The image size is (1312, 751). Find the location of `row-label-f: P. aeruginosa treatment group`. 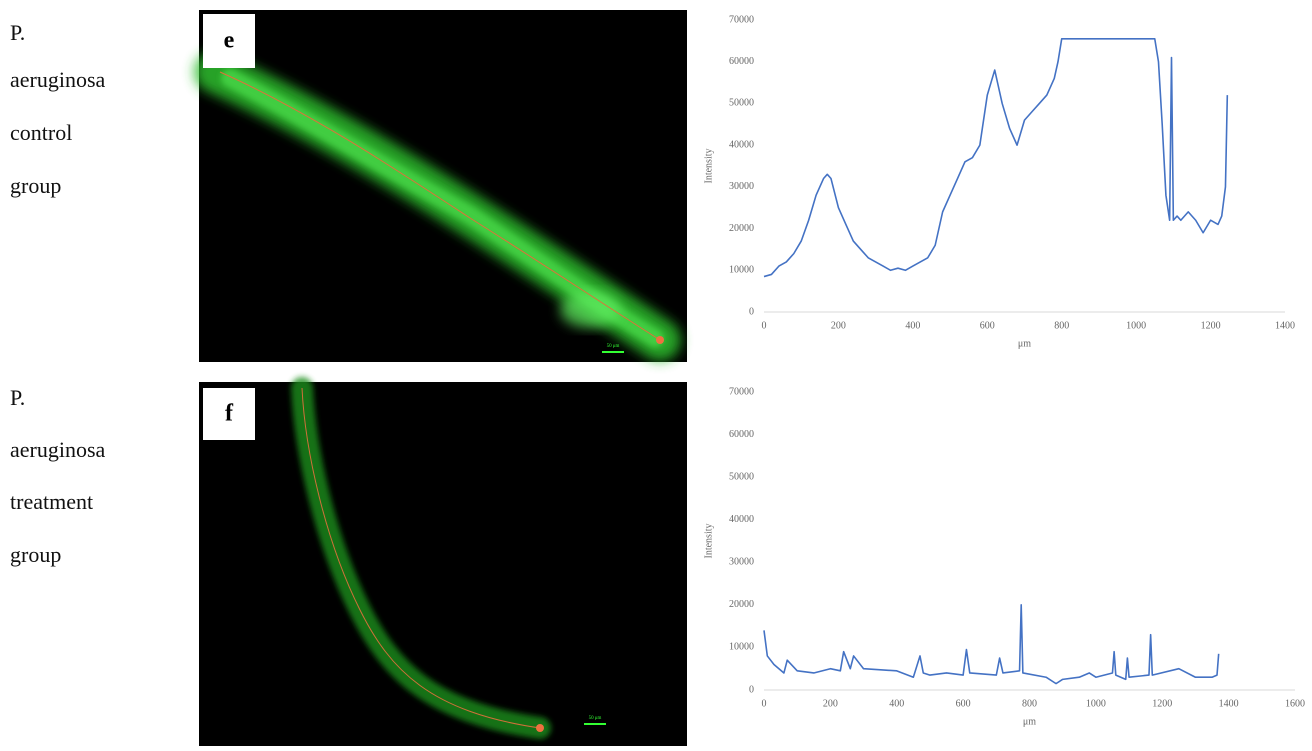

row-label-f: P. aeruginosa treatment group is located at coordinates (58, 476).